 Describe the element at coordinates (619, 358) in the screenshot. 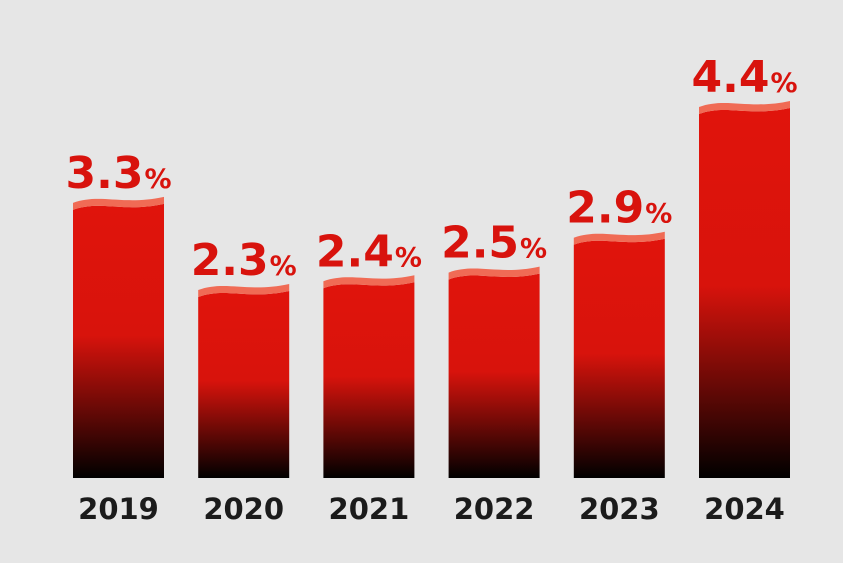

I see `bar-2023` at that location.